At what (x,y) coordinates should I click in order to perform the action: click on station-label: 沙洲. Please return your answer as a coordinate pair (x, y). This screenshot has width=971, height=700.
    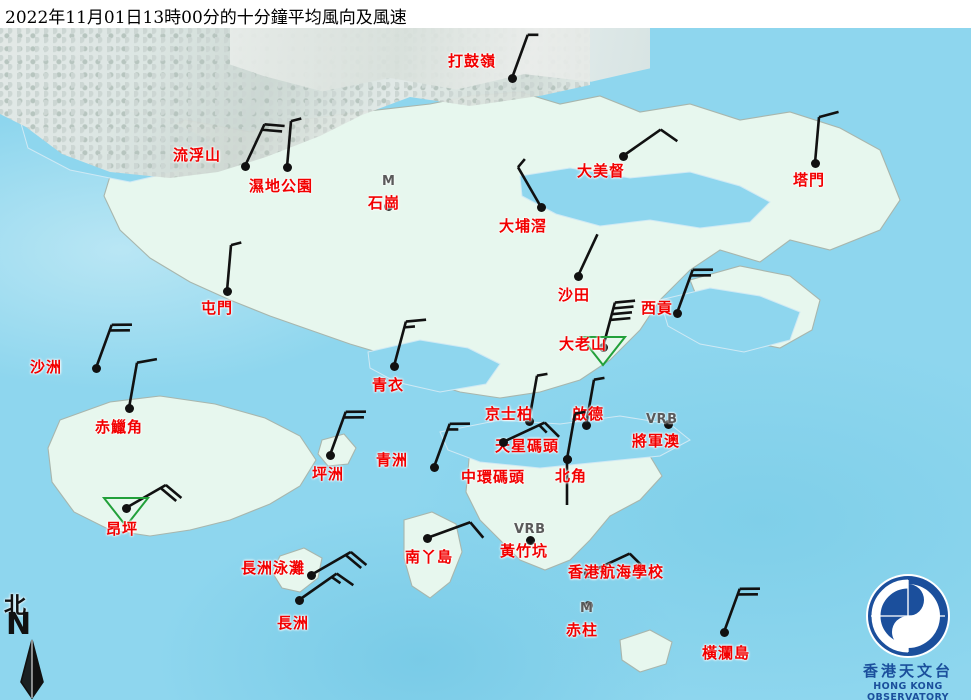
    Looking at the image, I should click on (46, 367).